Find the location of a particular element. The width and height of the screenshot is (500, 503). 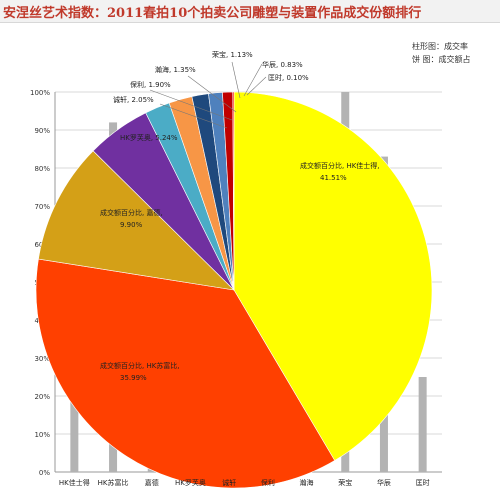

y-tick-label: 30% is located at coordinates (42, 359).